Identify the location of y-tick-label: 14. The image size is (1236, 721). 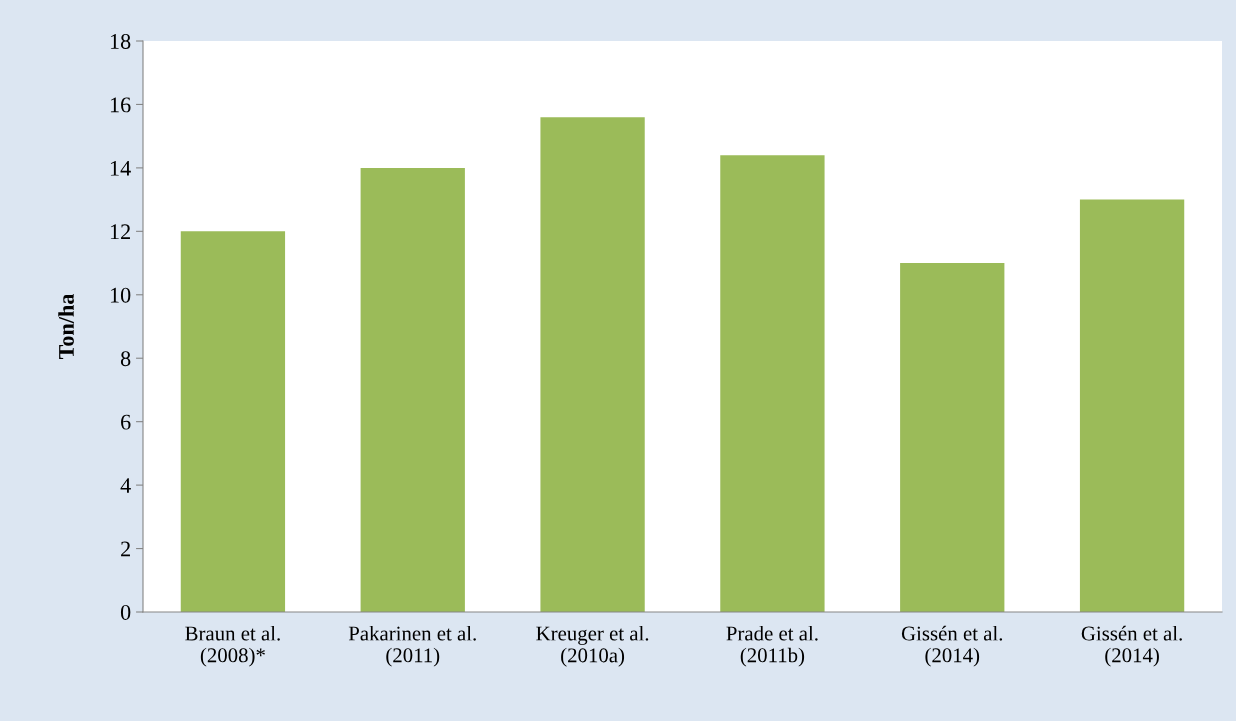
(120, 168).